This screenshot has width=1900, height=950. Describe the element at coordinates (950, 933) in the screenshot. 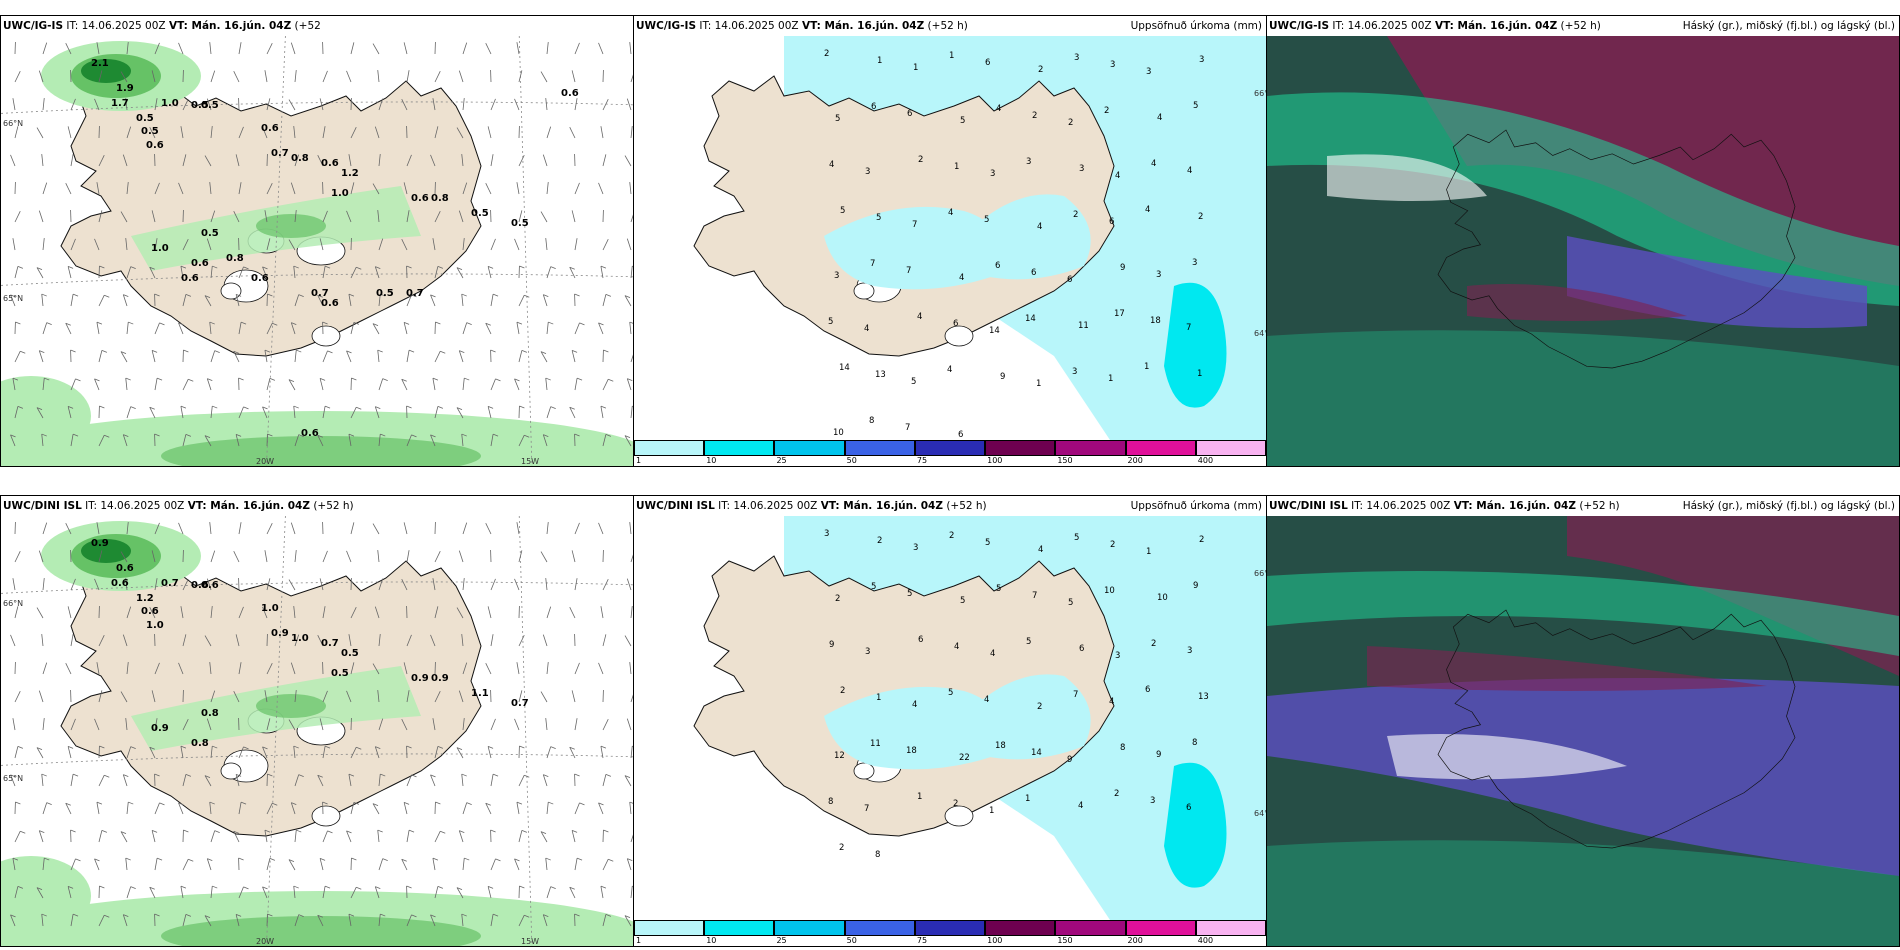

I see `precip-colorbar: 1 10 25 50 75 100 150 200 400` at that location.